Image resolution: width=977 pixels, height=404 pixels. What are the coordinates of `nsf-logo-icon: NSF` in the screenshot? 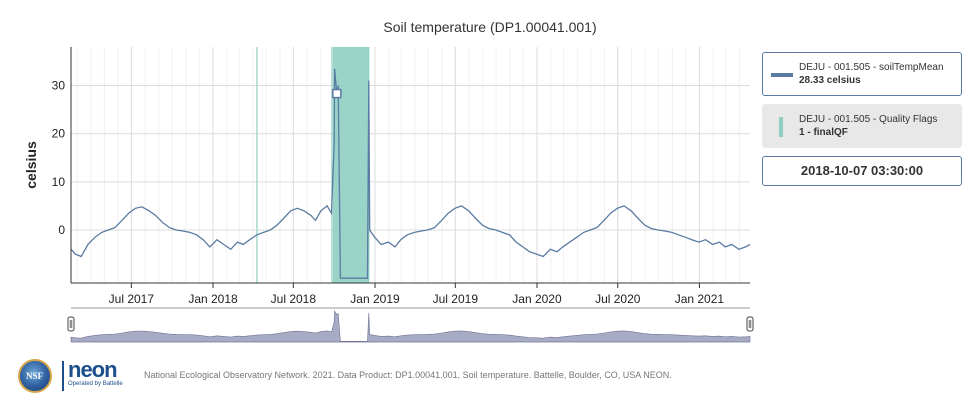 It's located at (35, 376).